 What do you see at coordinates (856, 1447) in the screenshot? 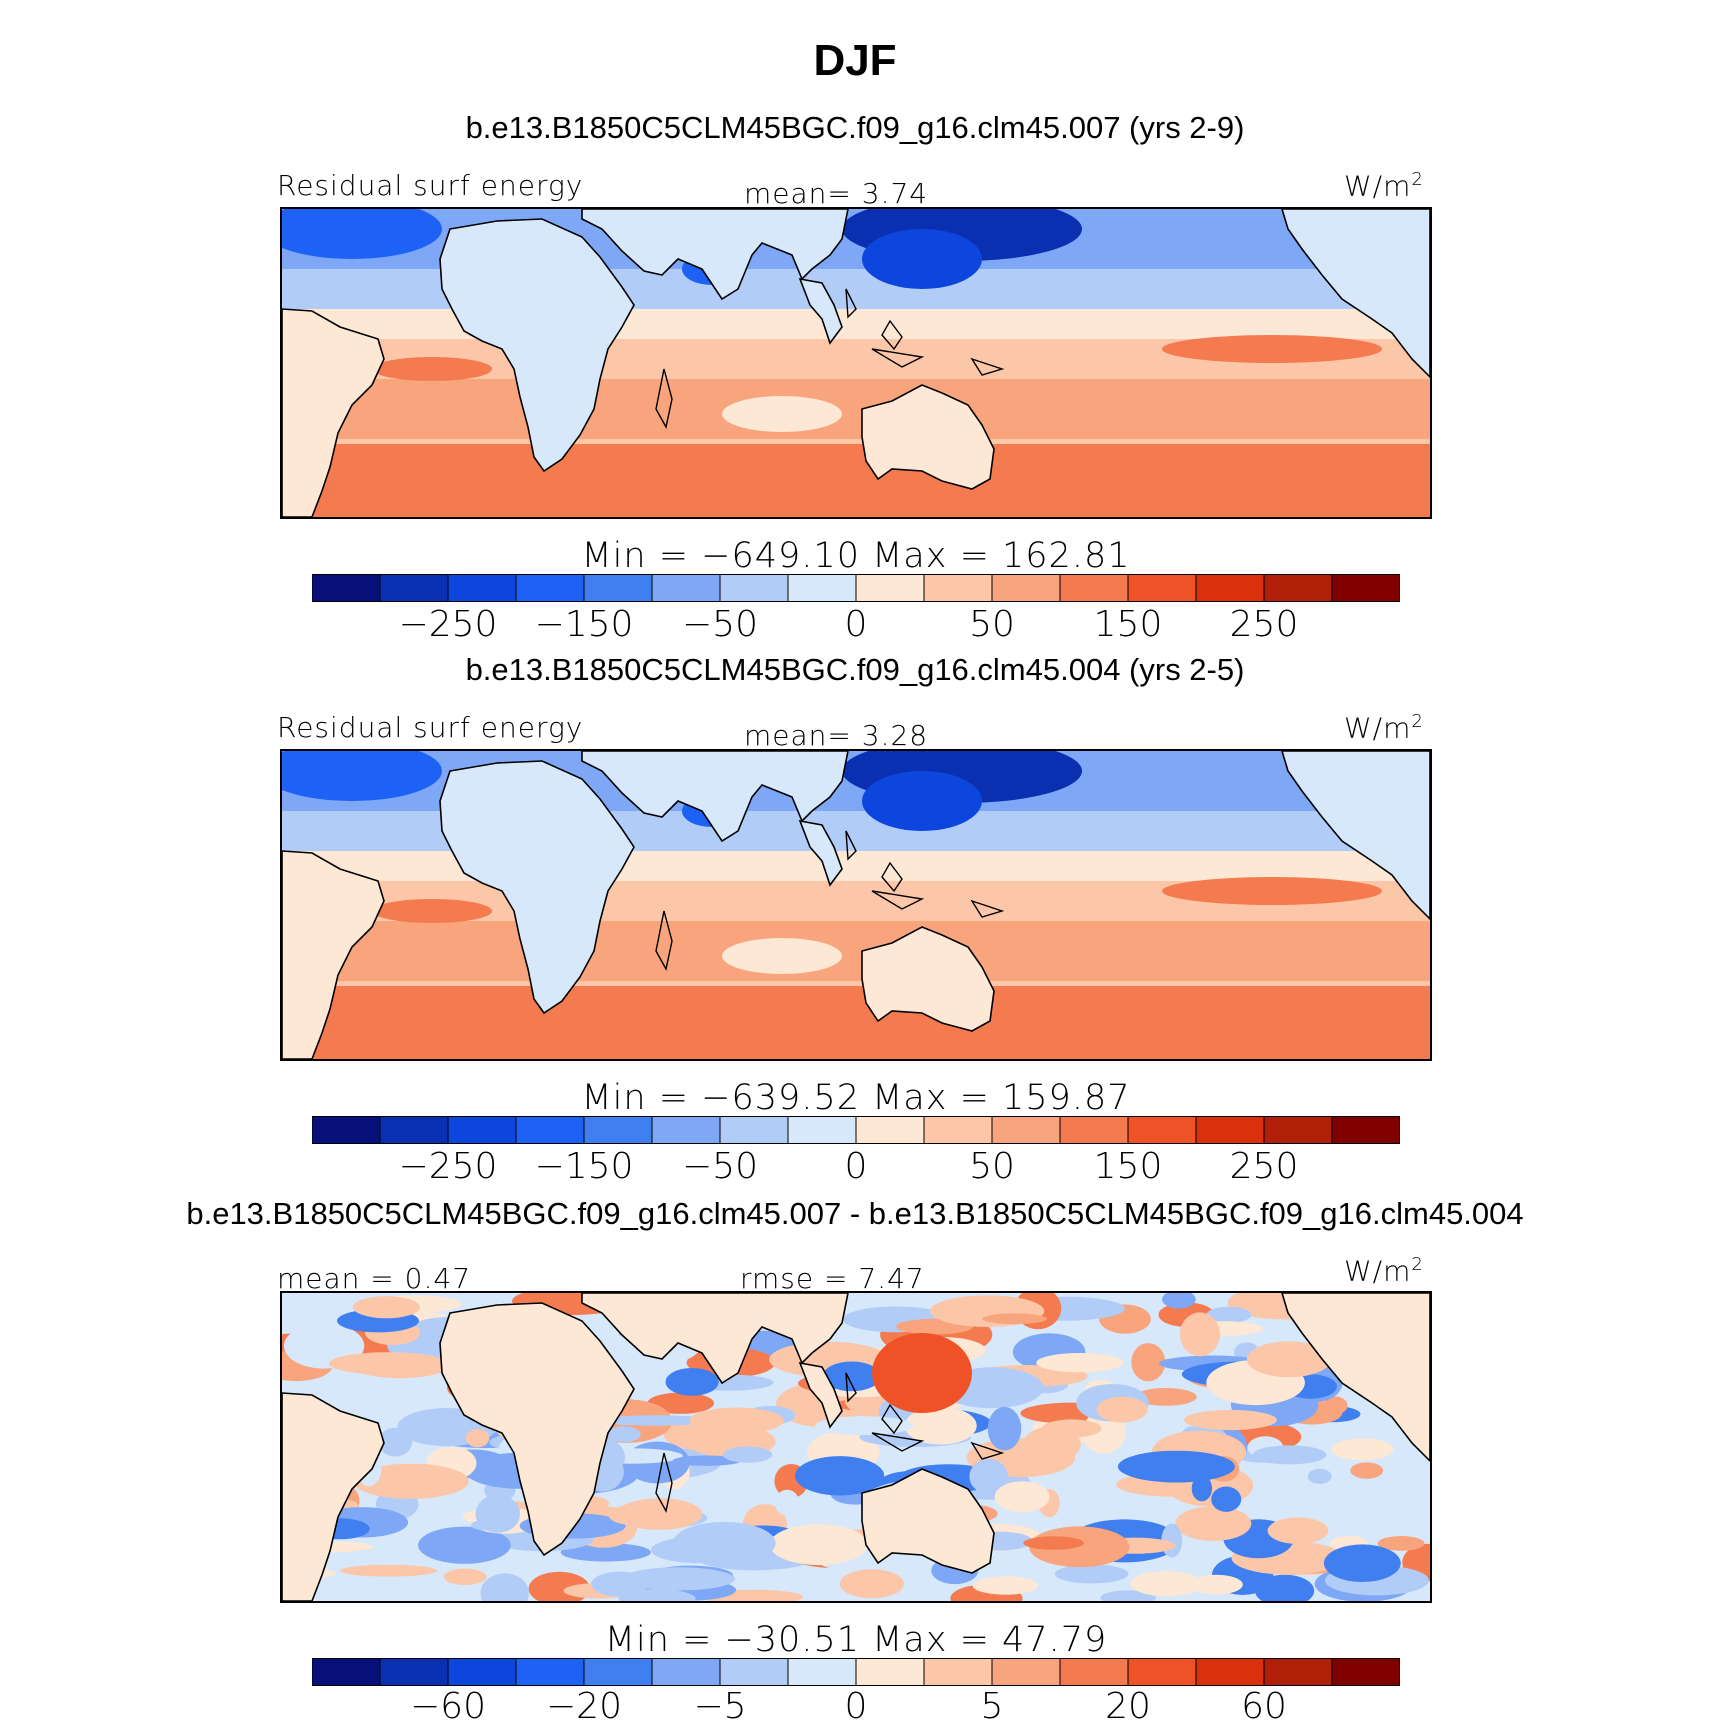
I see `panel-3-map` at bounding box center [856, 1447].